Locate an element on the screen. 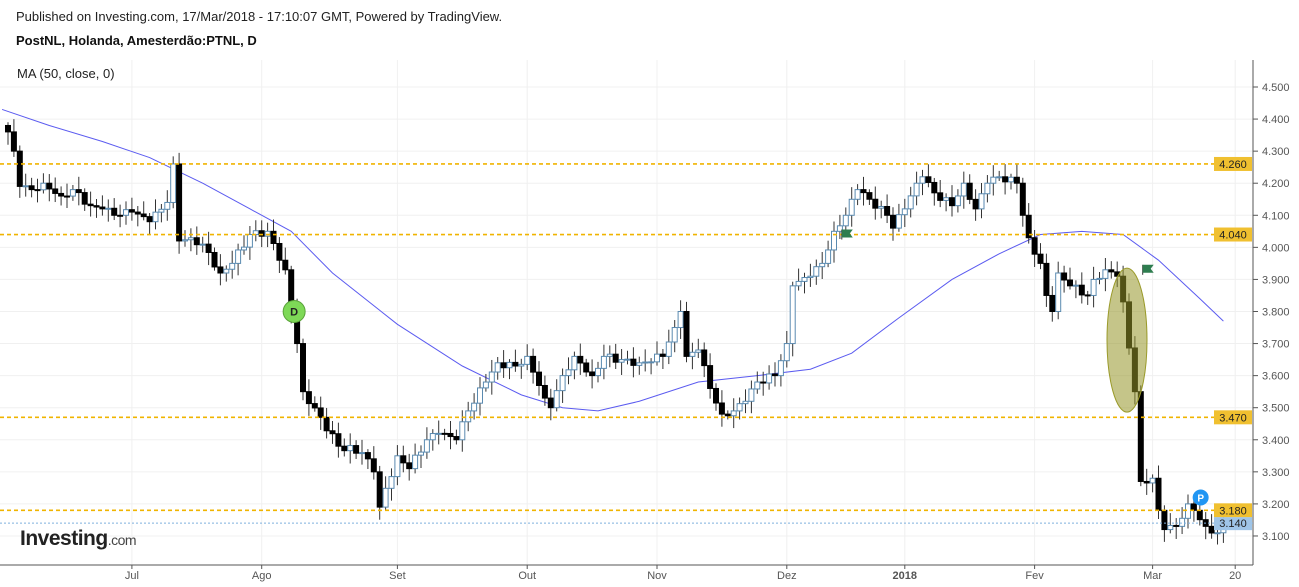 Image resolution: width=1299 pixels, height=587 pixels. x-tick-label: 2018 is located at coordinates (905, 576).